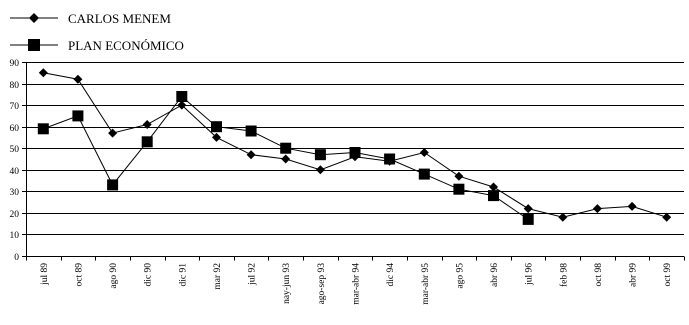  What do you see at coordinates (34, 18) in the screenshot?
I see `legend-diamond-marker` at bounding box center [34, 18].